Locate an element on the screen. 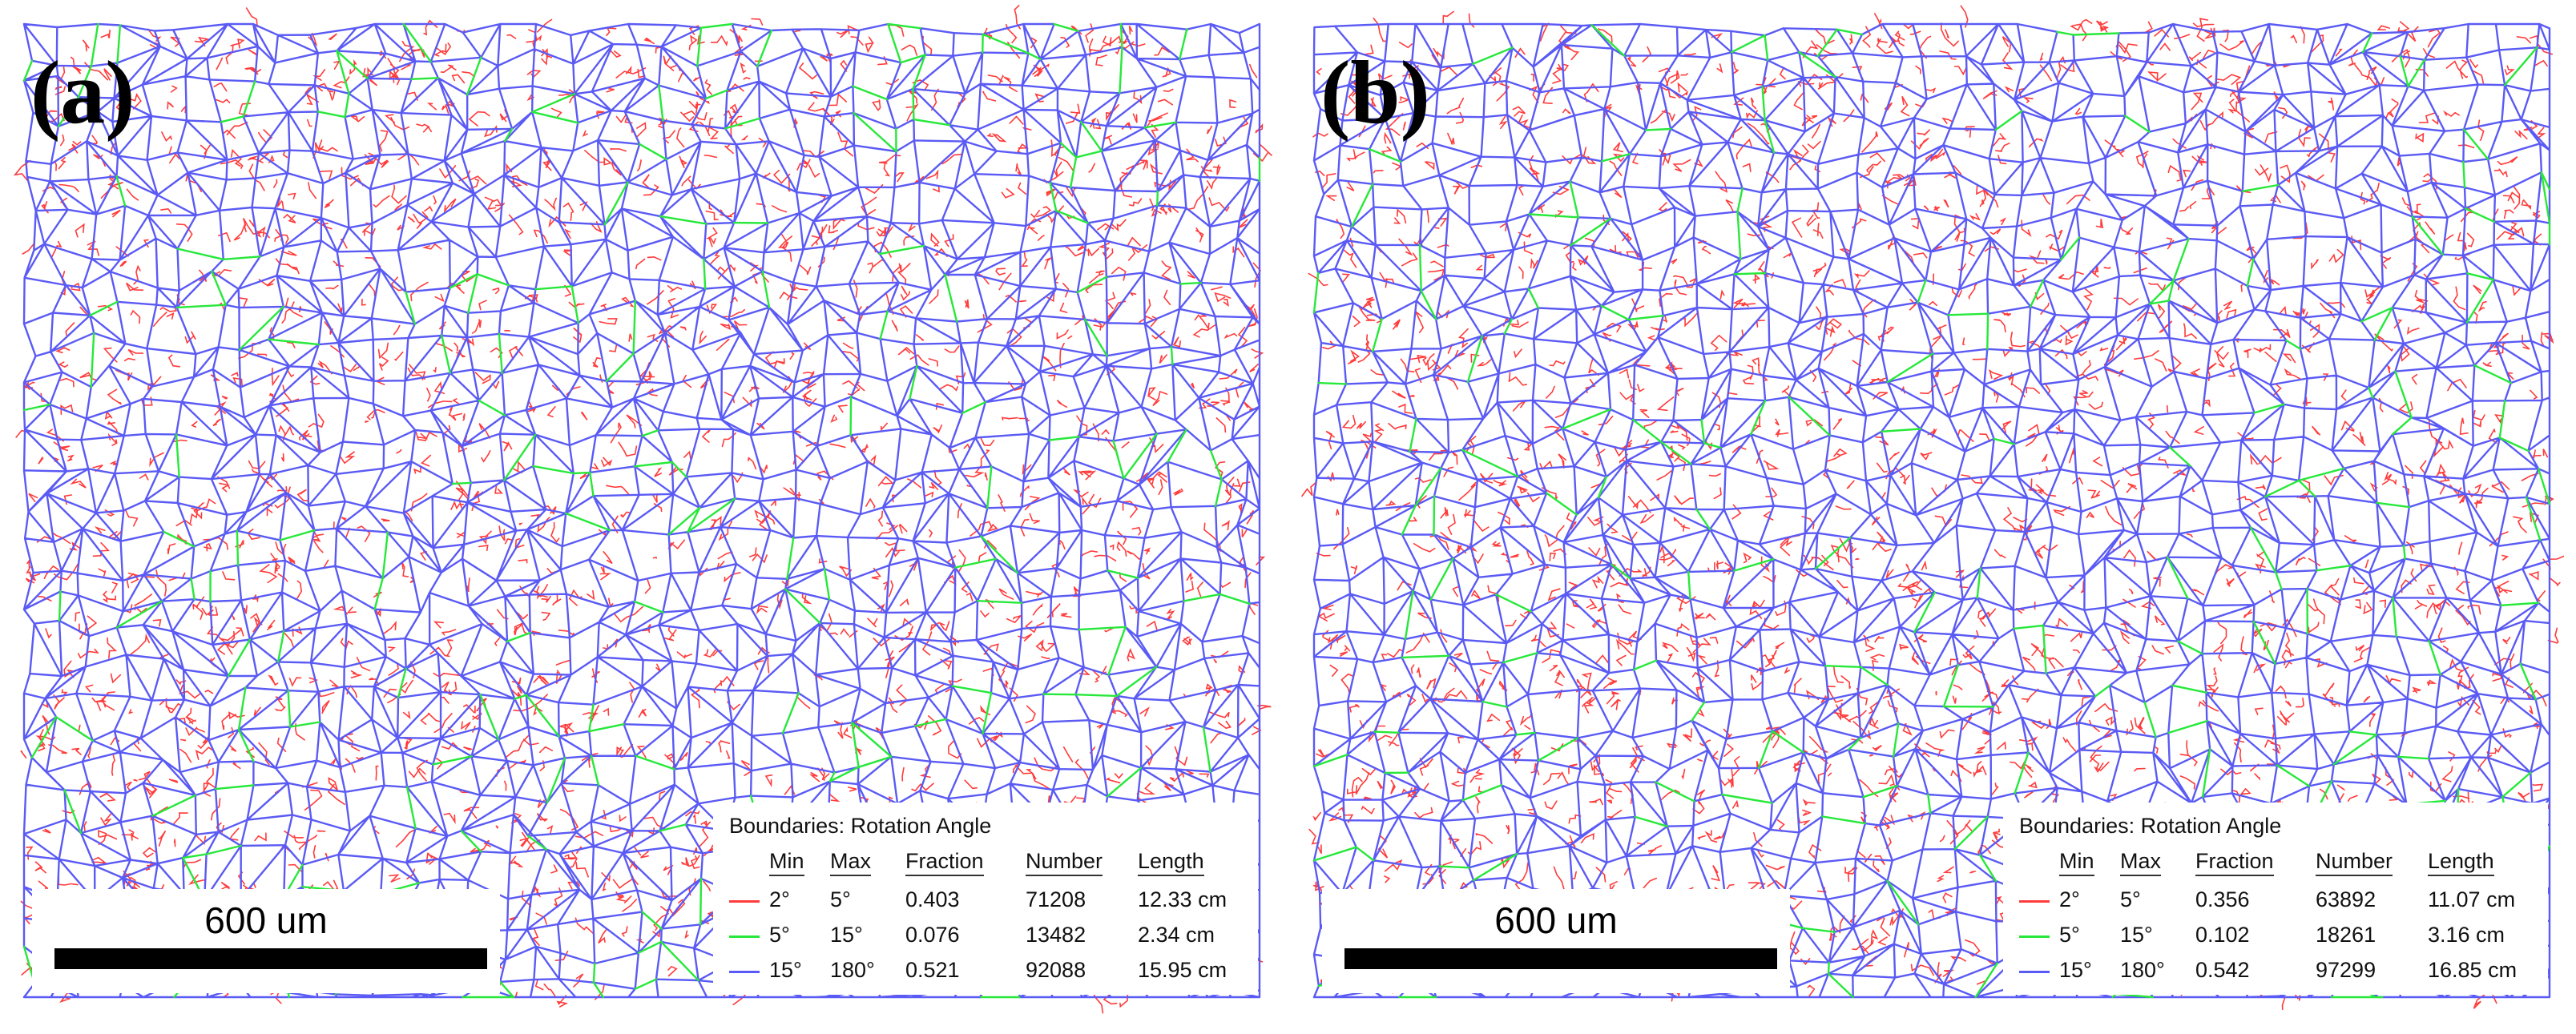 Image resolution: width=2576 pixels, height=1034 pixels. legend-row-low-angle: 2° 5° 0.356 63892 11.07 cm is located at coordinates (2275, 901).